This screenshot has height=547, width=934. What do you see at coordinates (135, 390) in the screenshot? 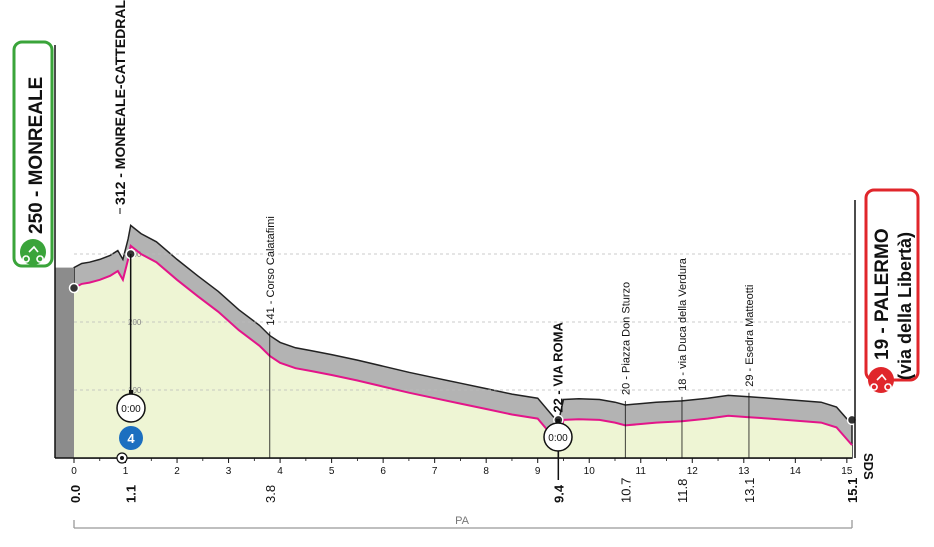
I see `y-tick-label: 100` at bounding box center [135, 390].